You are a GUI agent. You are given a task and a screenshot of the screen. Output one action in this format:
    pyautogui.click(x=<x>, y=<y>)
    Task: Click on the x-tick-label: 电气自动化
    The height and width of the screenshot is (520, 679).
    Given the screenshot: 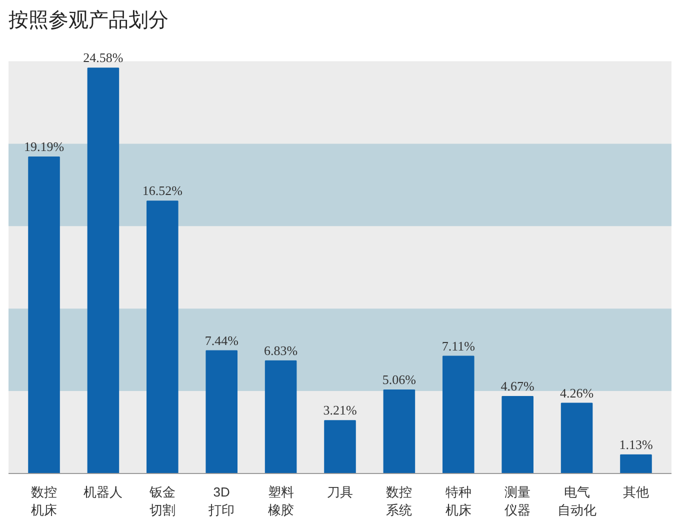 What is the action you would take?
    pyautogui.click(x=576, y=501)
    